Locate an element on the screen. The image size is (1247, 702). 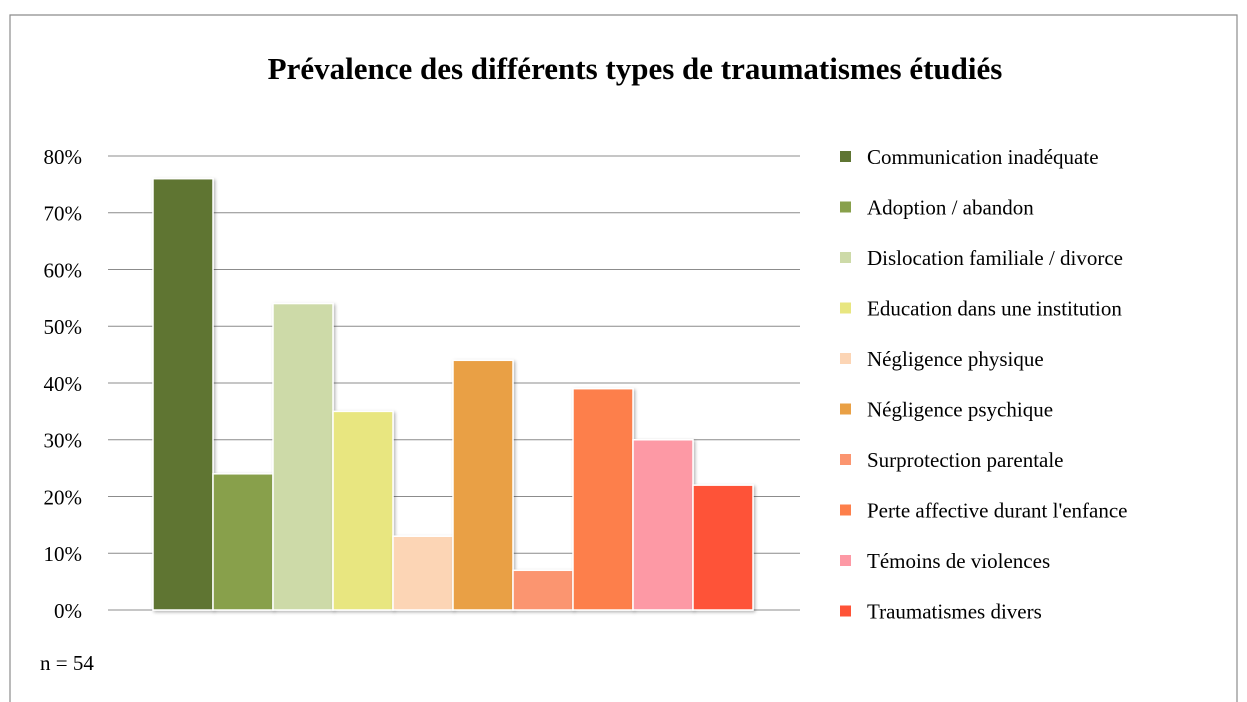
legend-label: Négligence physique is located at coordinates (955, 359).